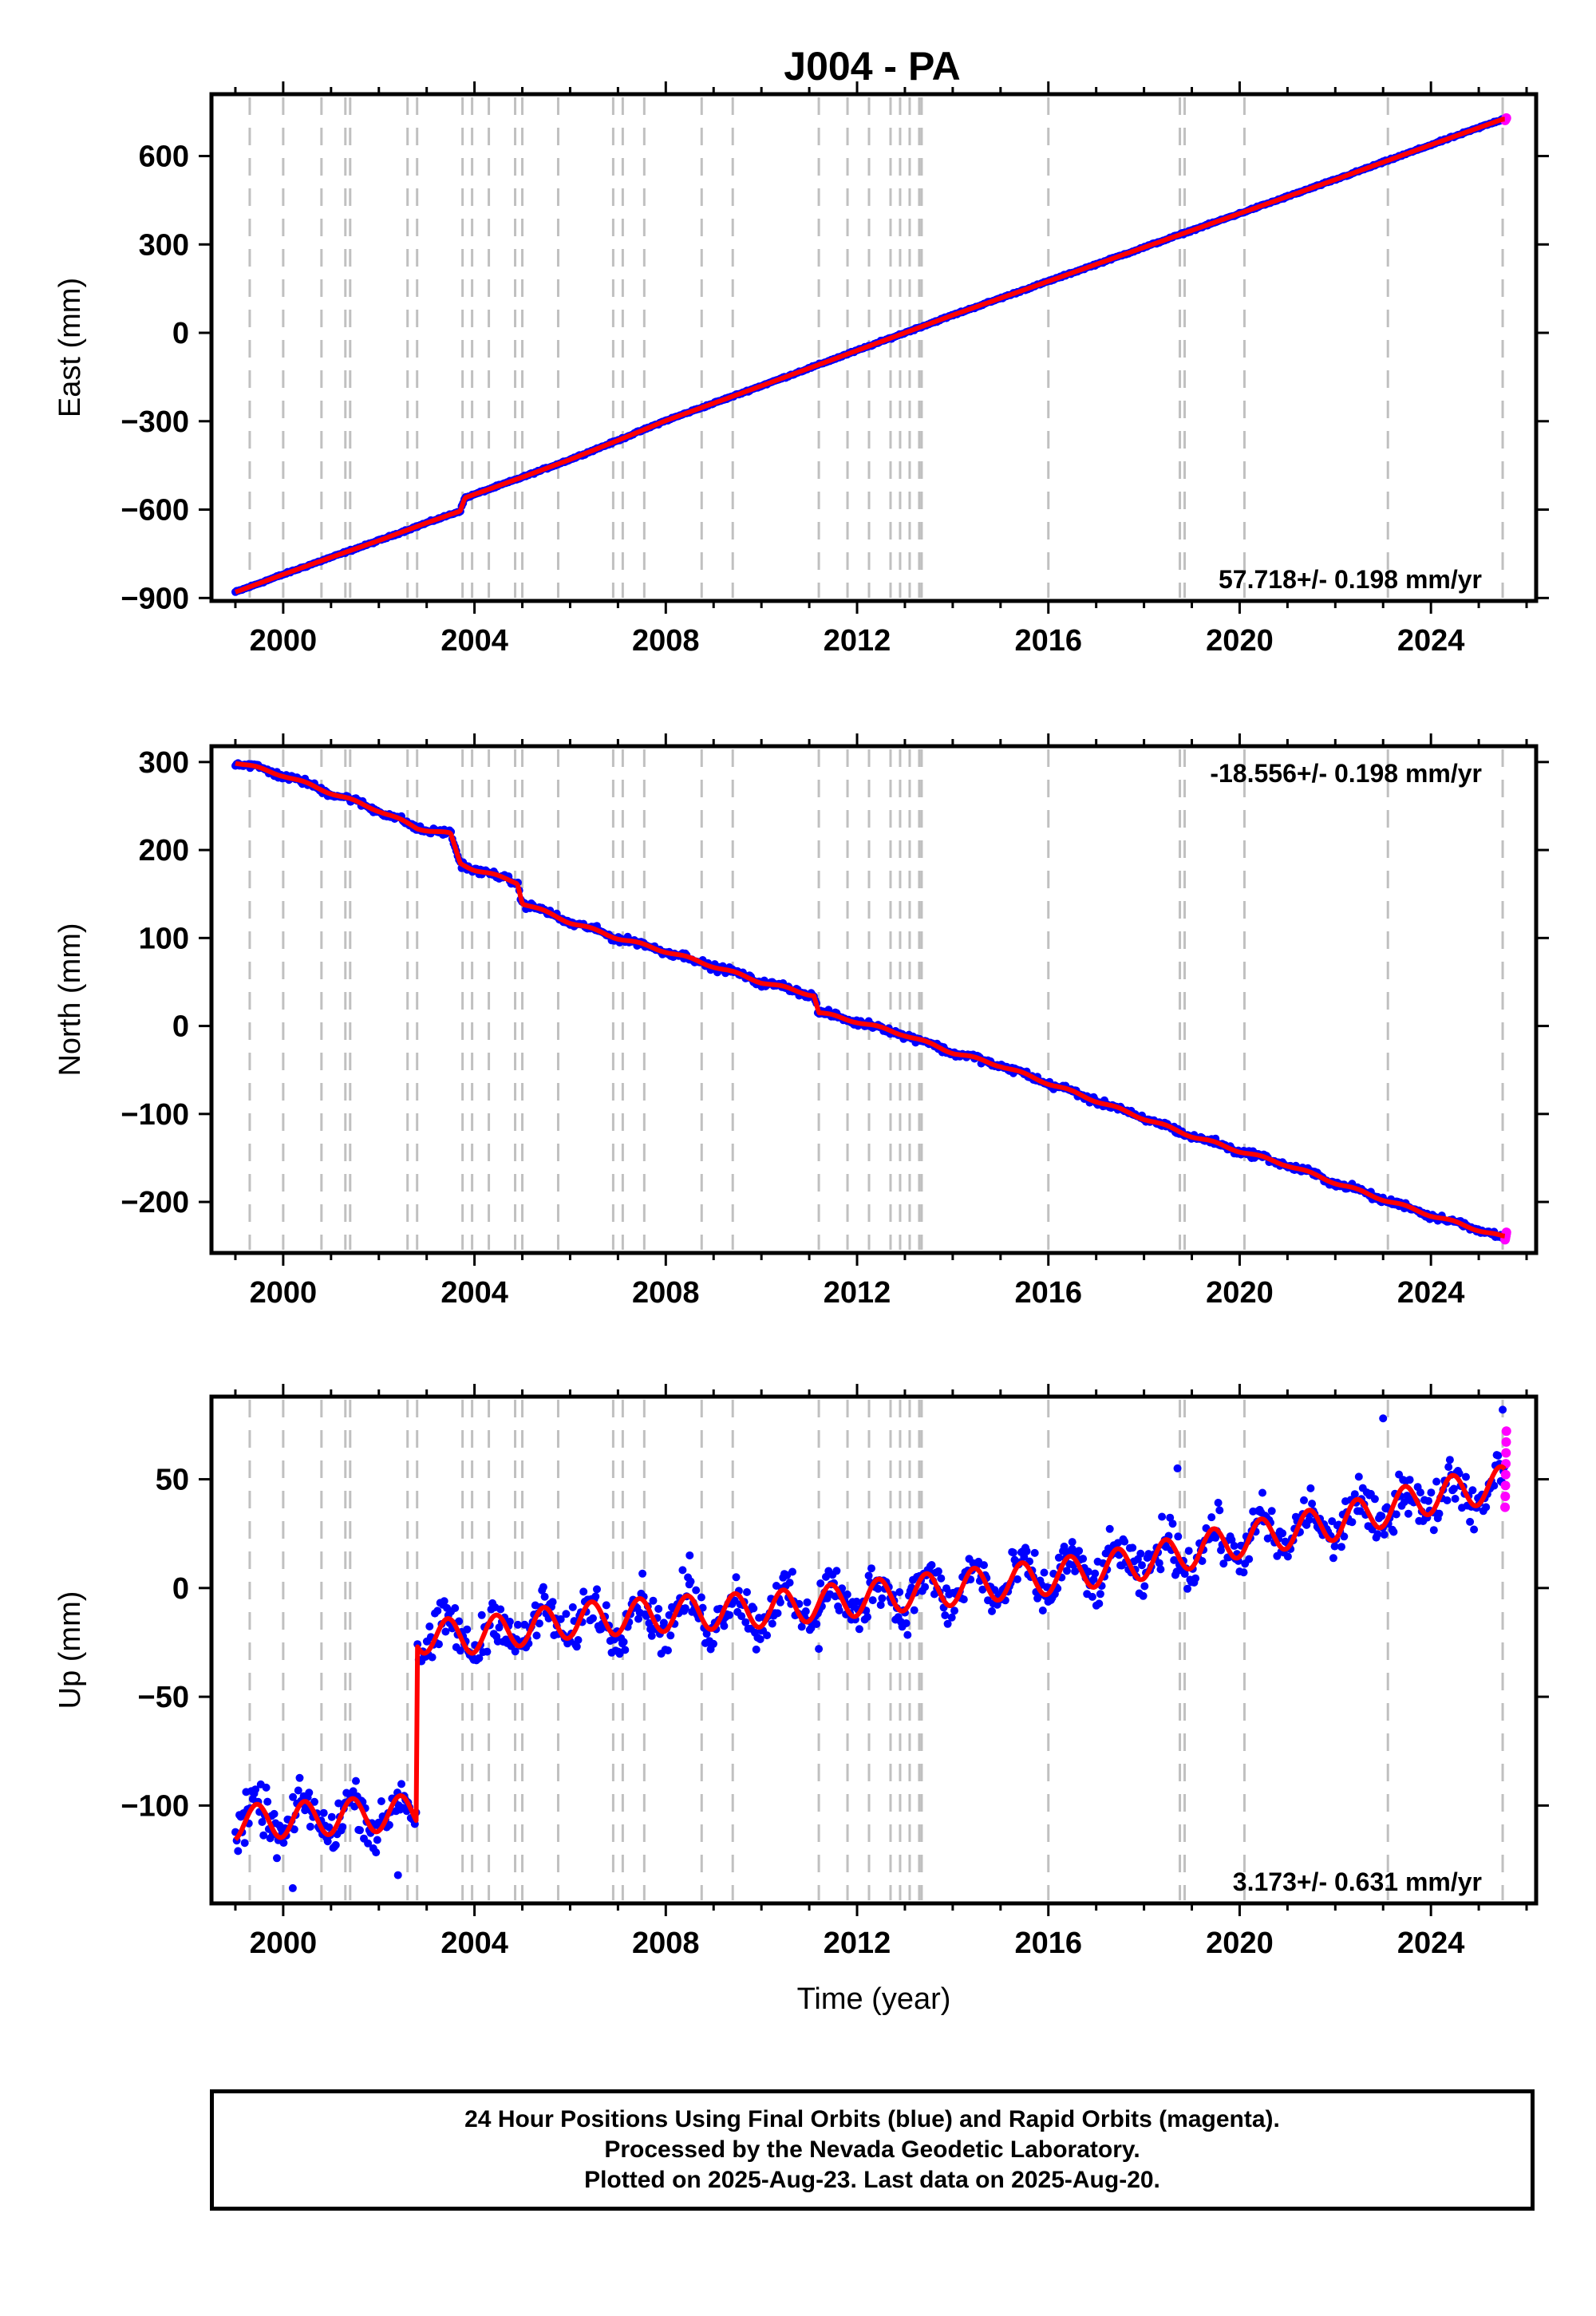 Image resolution: width=1596 pixels, height=2316 pixels. What do you see at coordinates (870, 1653) in the screenshot?
I see `model-line` at bounding box center [870, 1653].